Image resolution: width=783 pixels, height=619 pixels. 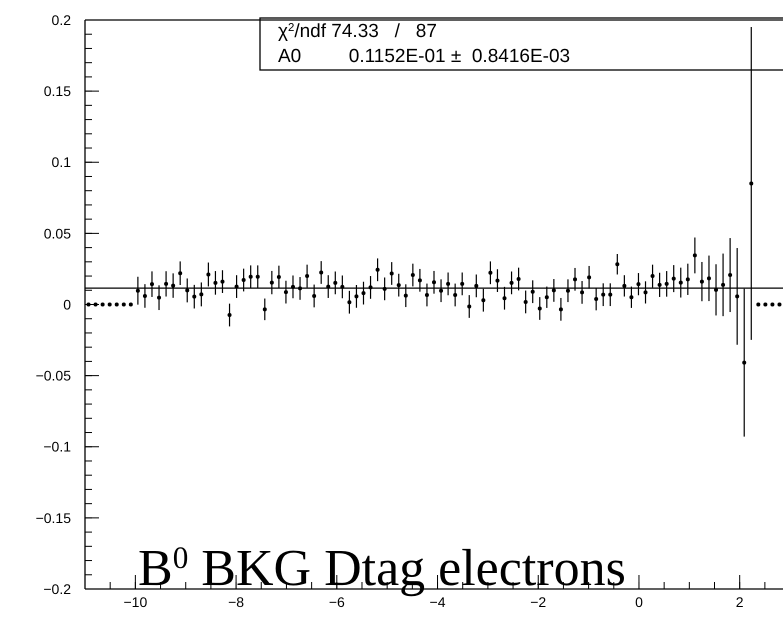 What do you see at coordinates (57, 446) in the screenshot?
I see `y-tick-label: −0.1` at bounding box center [57, 446].